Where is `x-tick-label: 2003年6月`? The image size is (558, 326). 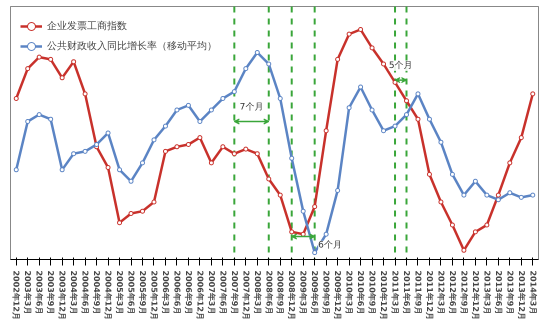
x-tick-label: 2003年6月 is located at coordinates (39, 292).